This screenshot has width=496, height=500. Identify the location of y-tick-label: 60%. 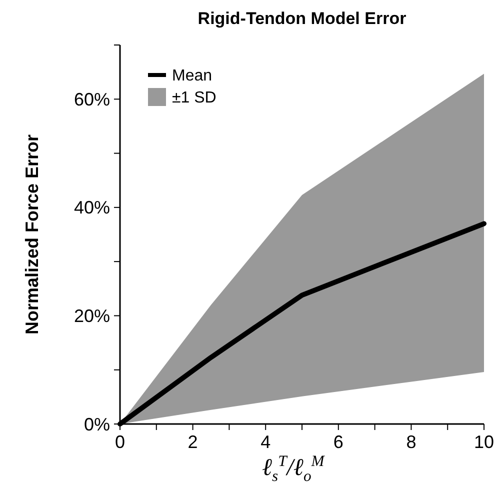
(92, 99).